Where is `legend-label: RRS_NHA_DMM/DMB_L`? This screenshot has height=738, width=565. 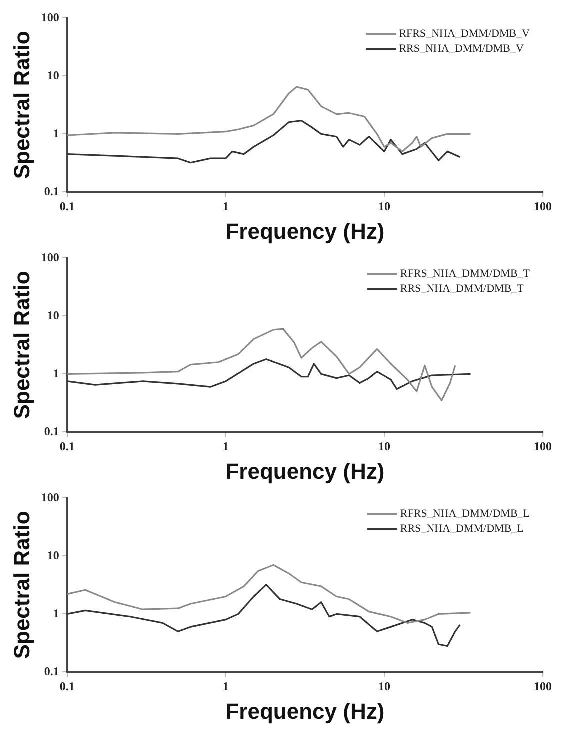 legend-label: RRS_NHA_DMM/DMB_L is located at coordinates (462, 529).